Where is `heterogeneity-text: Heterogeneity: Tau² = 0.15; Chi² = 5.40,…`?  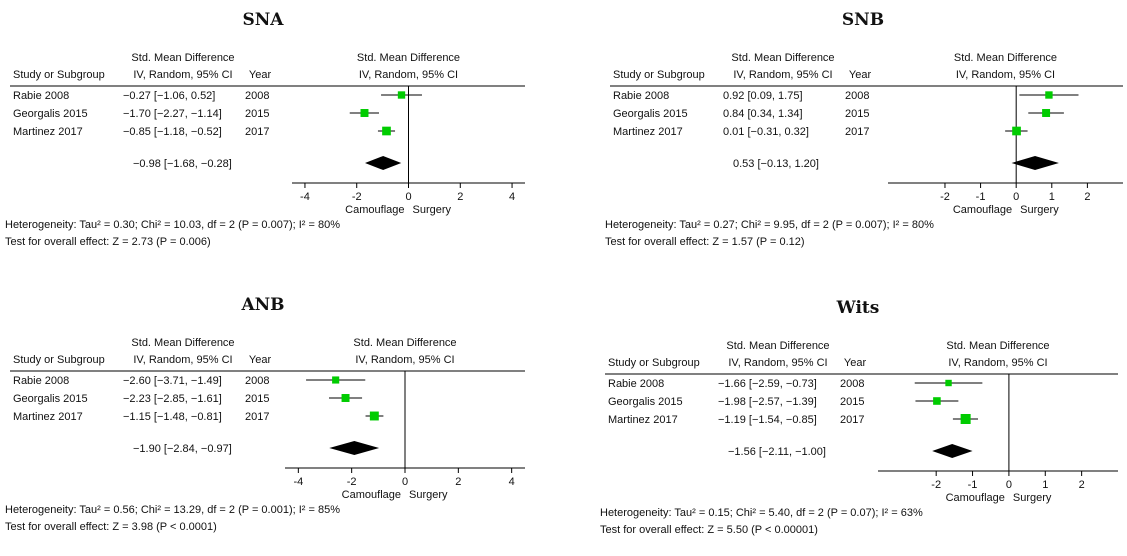
heterogeneity-text: Heterogeneity: Tau² = 0.15; Chi² = 5.40,… is located at coordinates (761, 513).